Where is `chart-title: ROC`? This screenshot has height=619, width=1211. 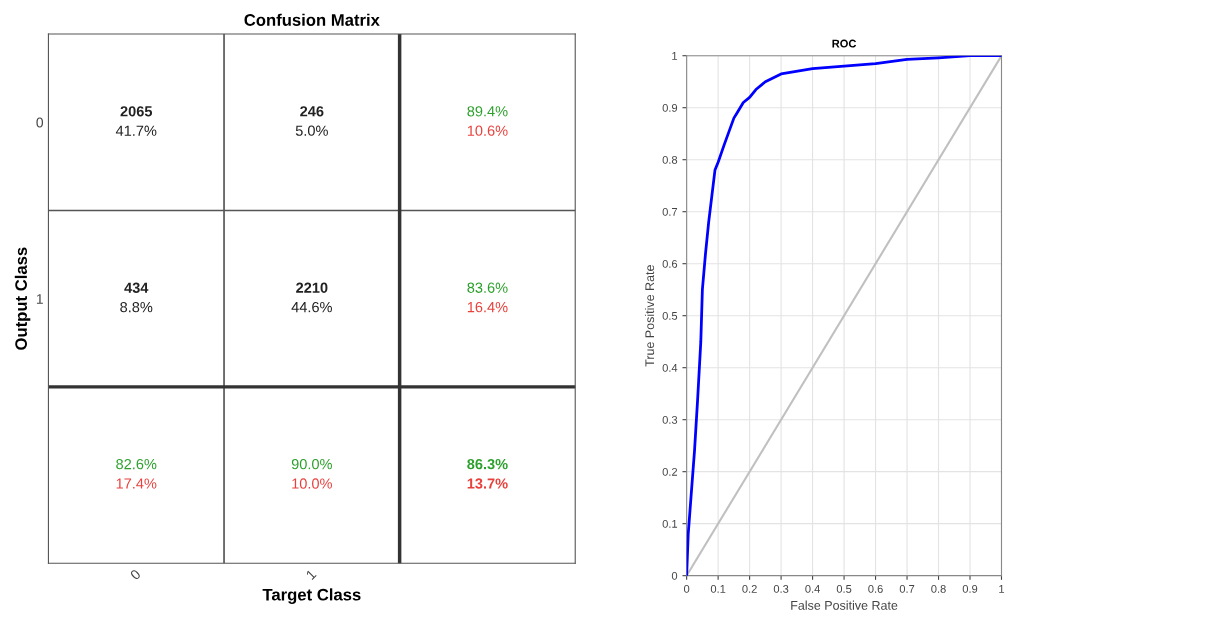 chart-title: ROC is located at coordinates (844, 43).